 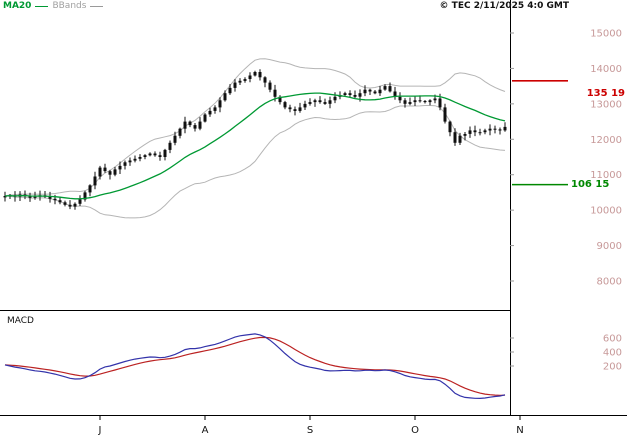 I want to click on price-axis-label: 13000, so click(x=606, y=104).